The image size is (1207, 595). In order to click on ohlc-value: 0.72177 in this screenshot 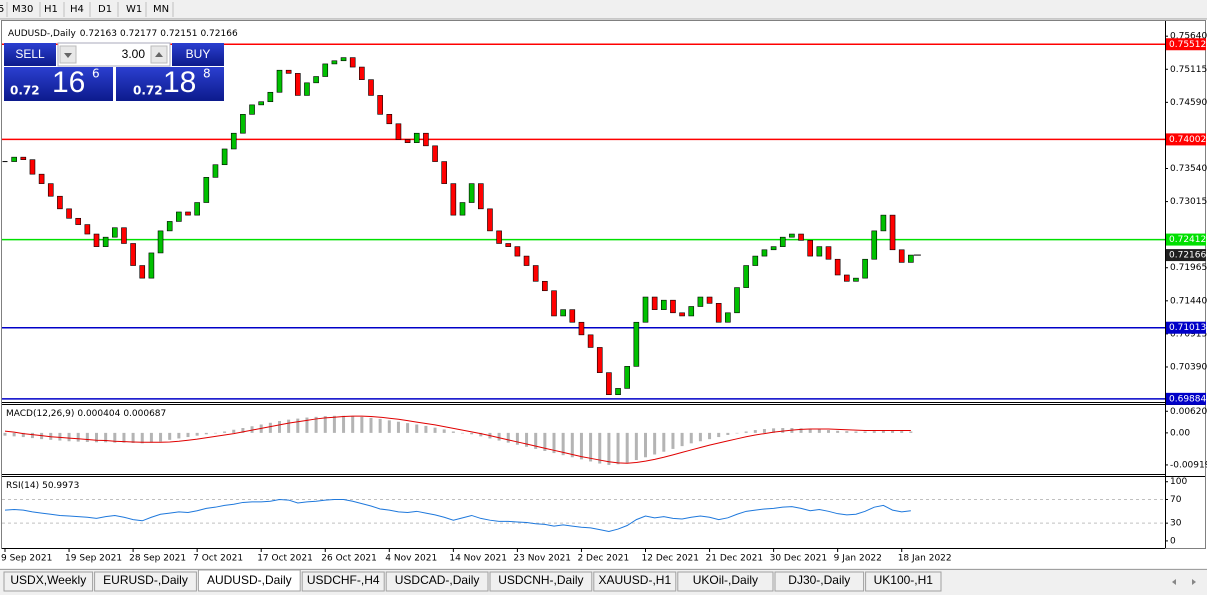, I will do `click(138, 34)`.